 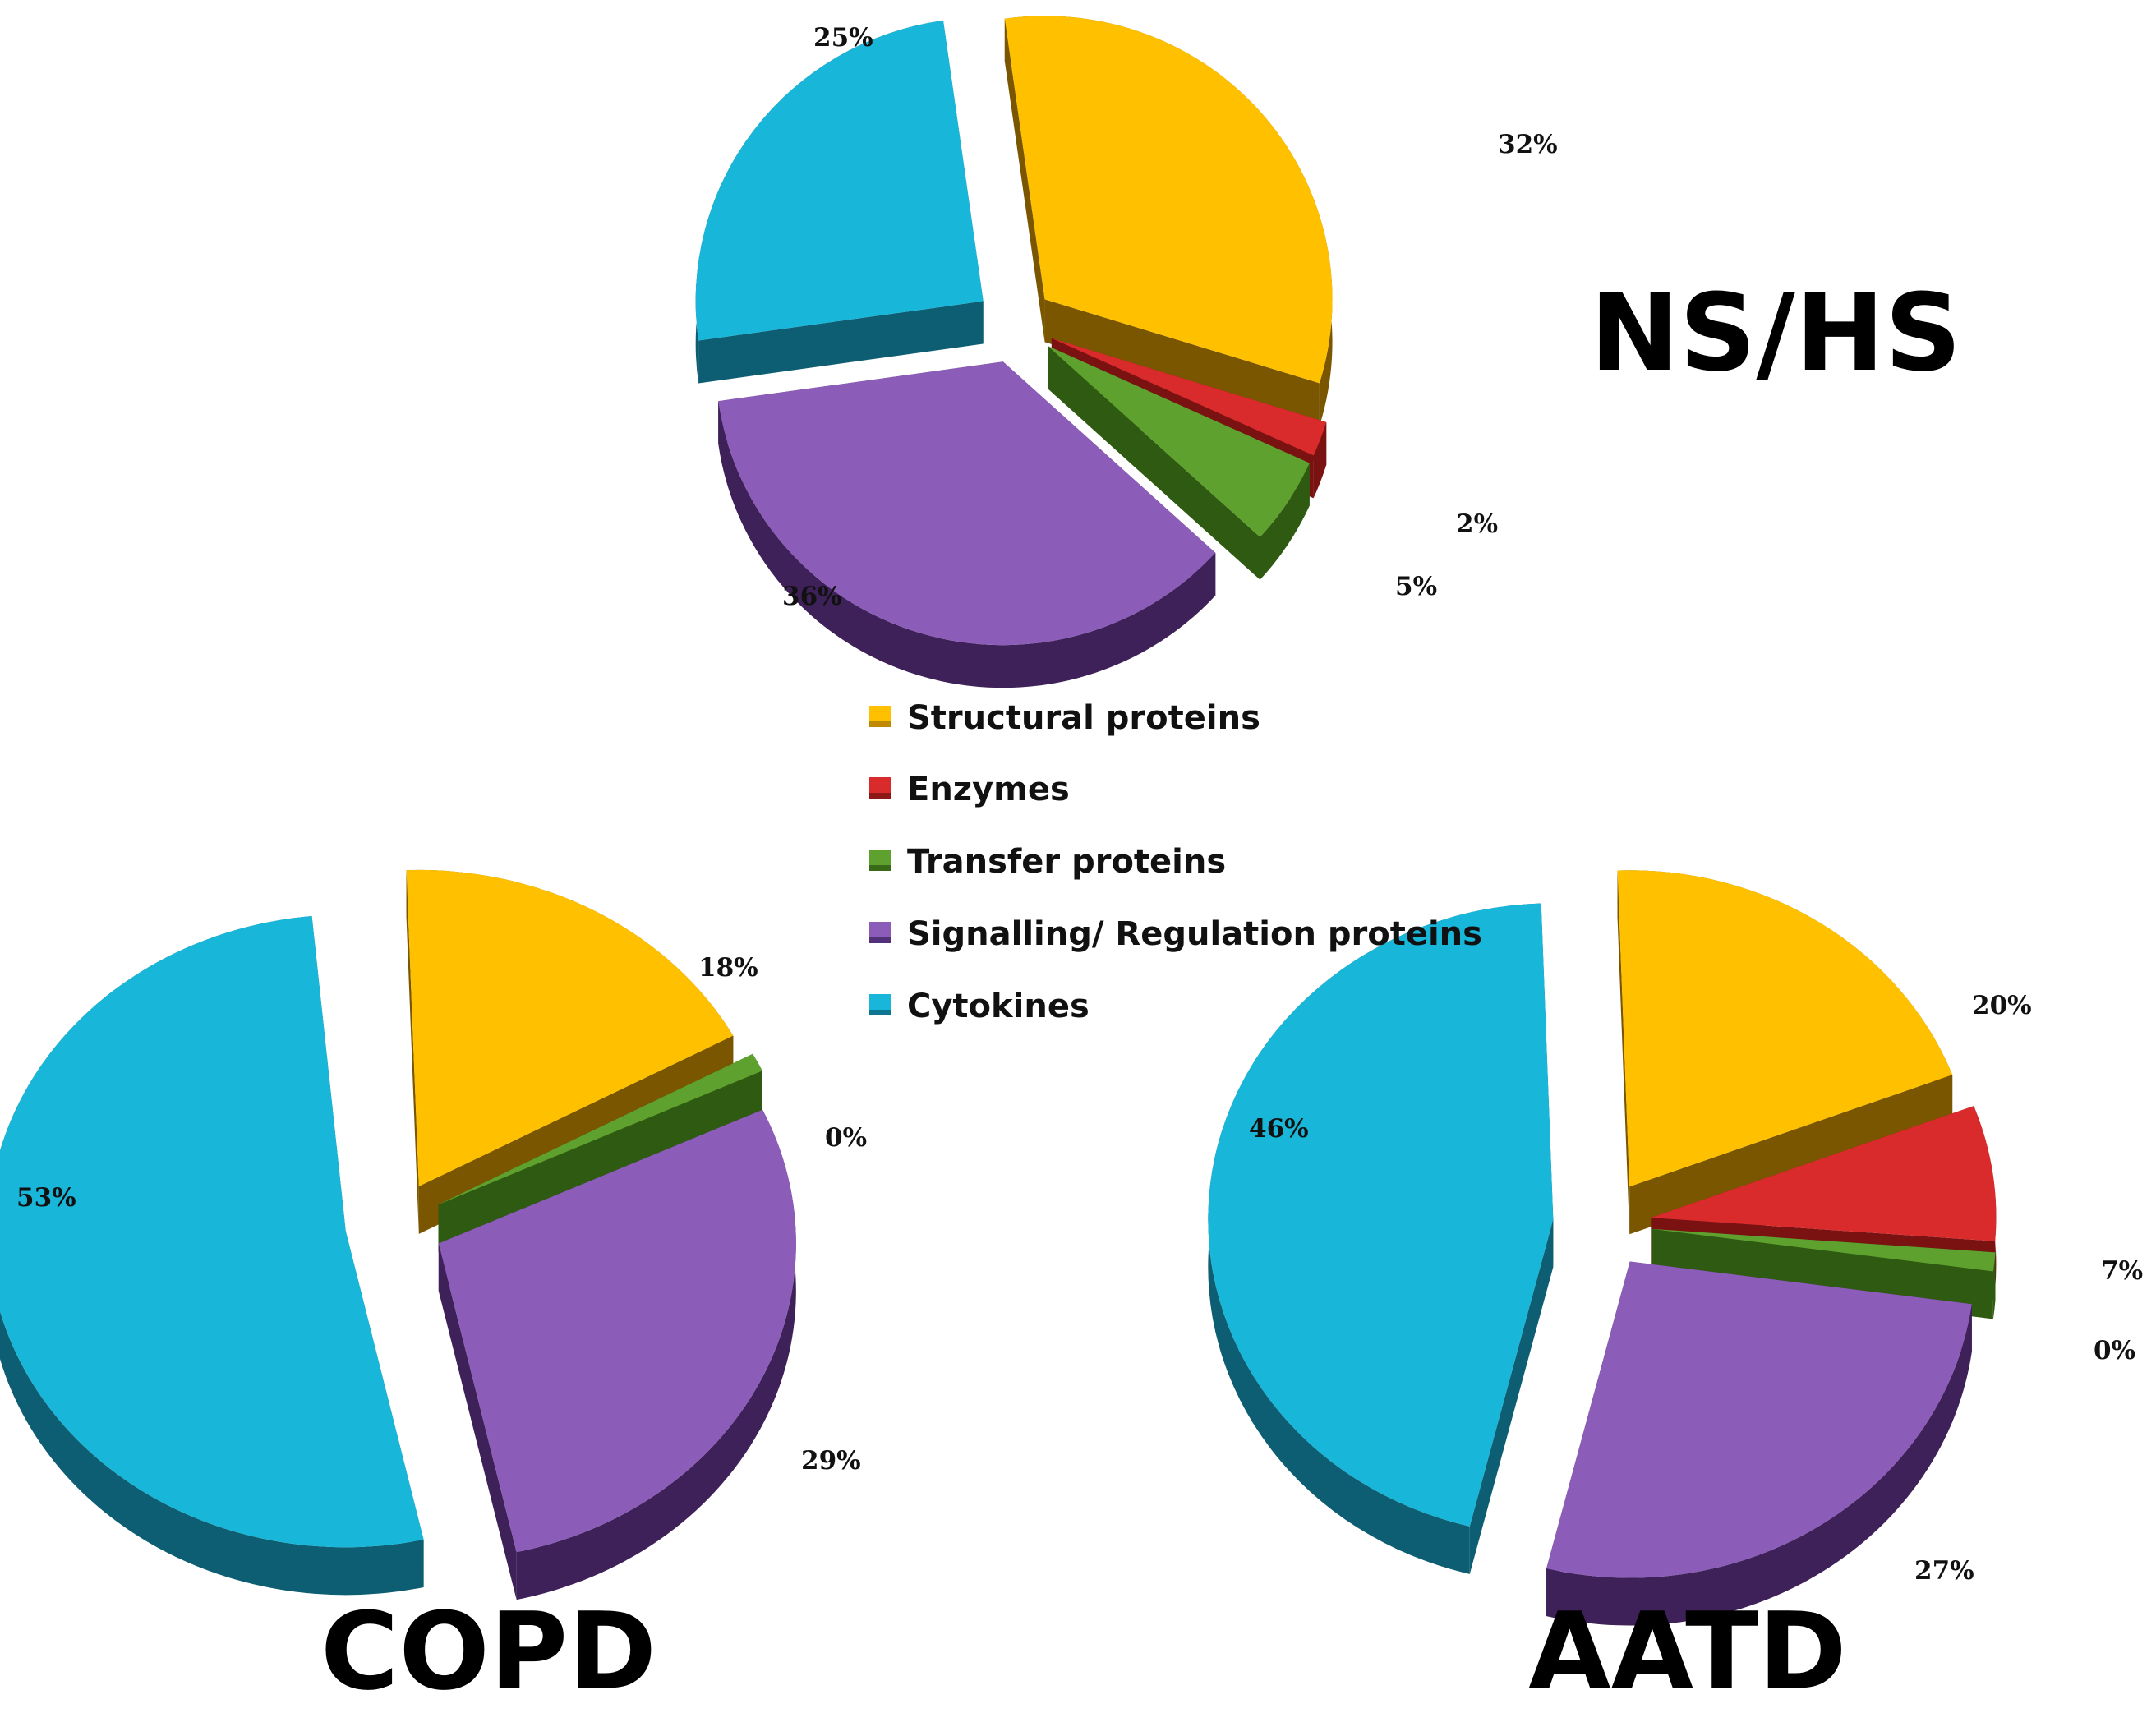 I want to click on legend-swatch-transfer-shade, so click(x=880, y=868).